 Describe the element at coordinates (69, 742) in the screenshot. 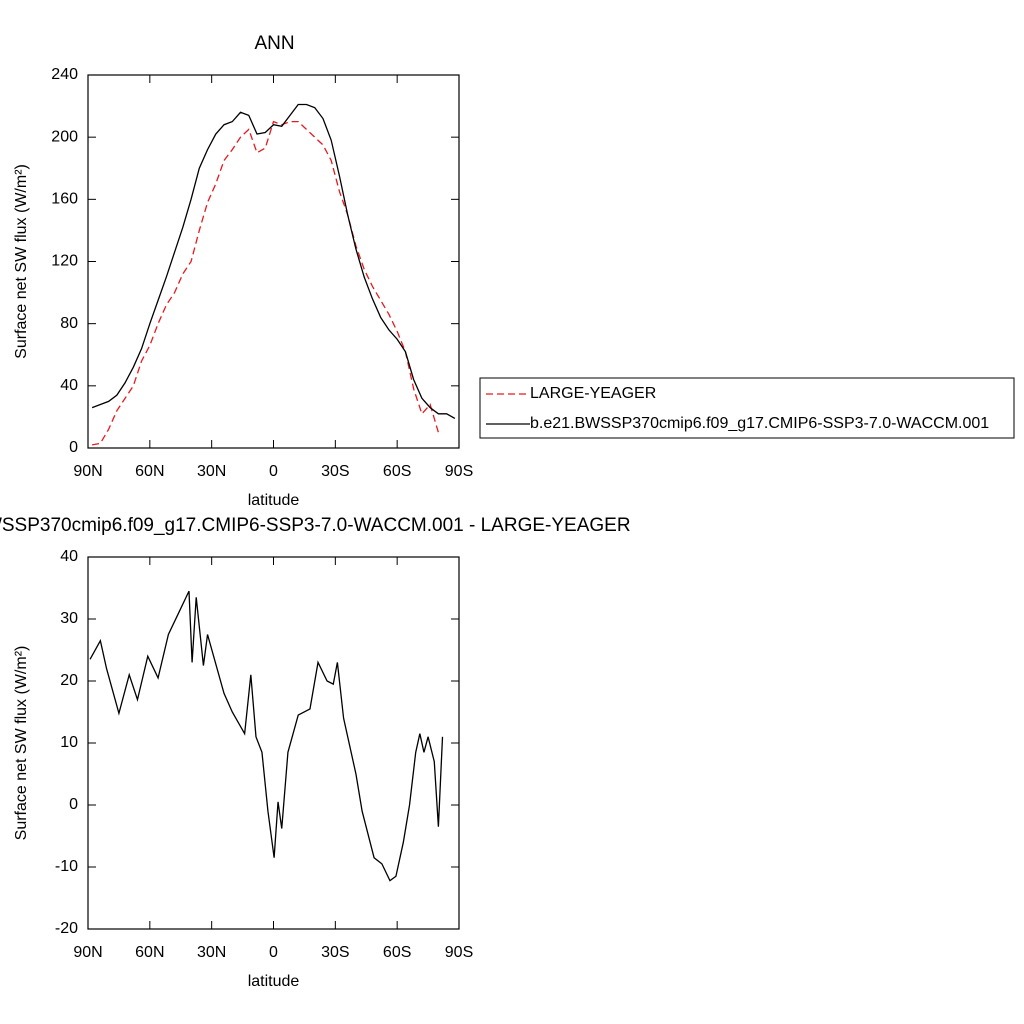

I see `y-tick-label: 10` at that location.